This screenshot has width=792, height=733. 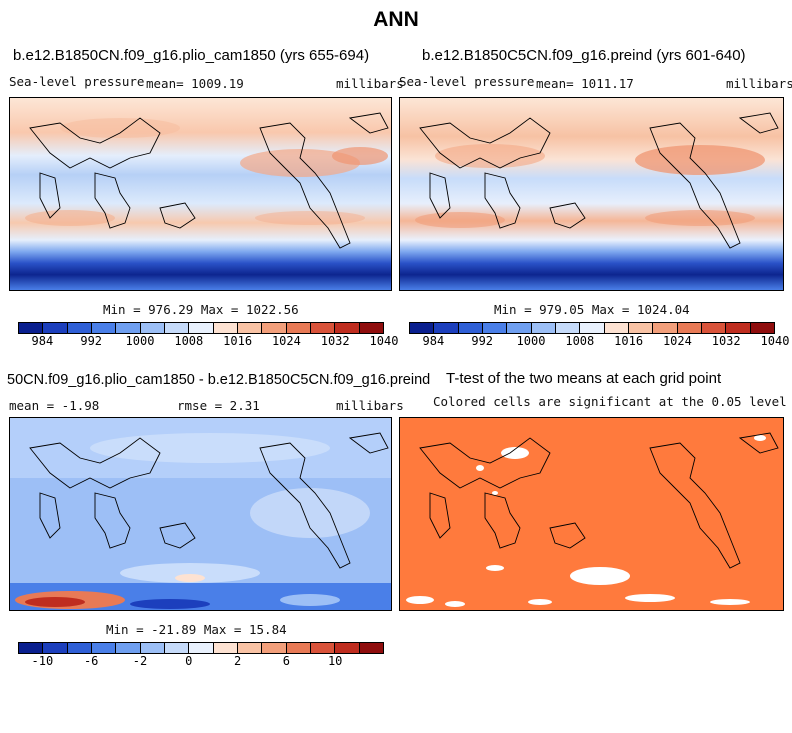 I want to click on panel2-colorbar-tick-label: 984, so click(x=433, y=341).